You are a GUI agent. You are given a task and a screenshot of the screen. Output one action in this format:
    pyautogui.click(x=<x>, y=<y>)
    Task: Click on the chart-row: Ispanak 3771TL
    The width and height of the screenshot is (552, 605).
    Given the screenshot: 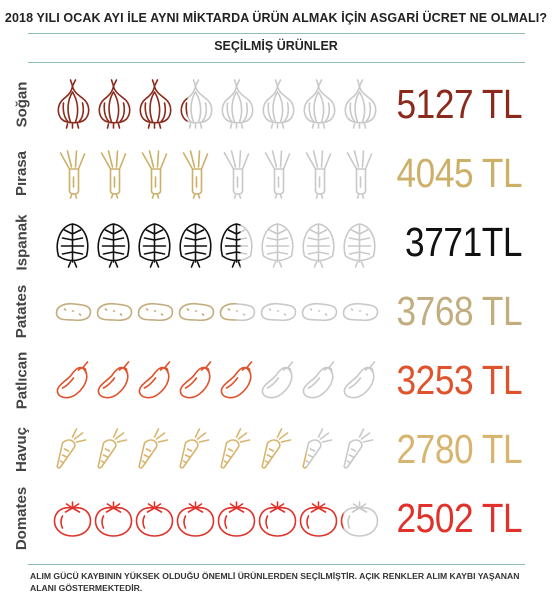 What is the action you would take?
    pyautogui.click(x=276, y=242)
    